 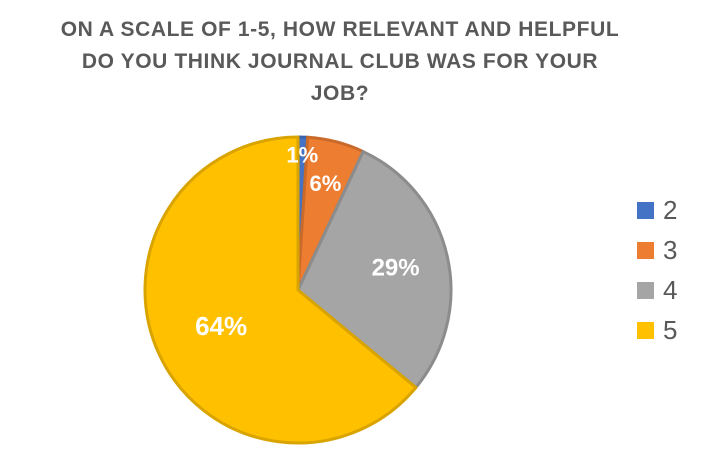 What do you see at coordinates (340, 93) in the screenshot?
I see `chart-title-line-3: JOB?` at bounding box center [340, 93].